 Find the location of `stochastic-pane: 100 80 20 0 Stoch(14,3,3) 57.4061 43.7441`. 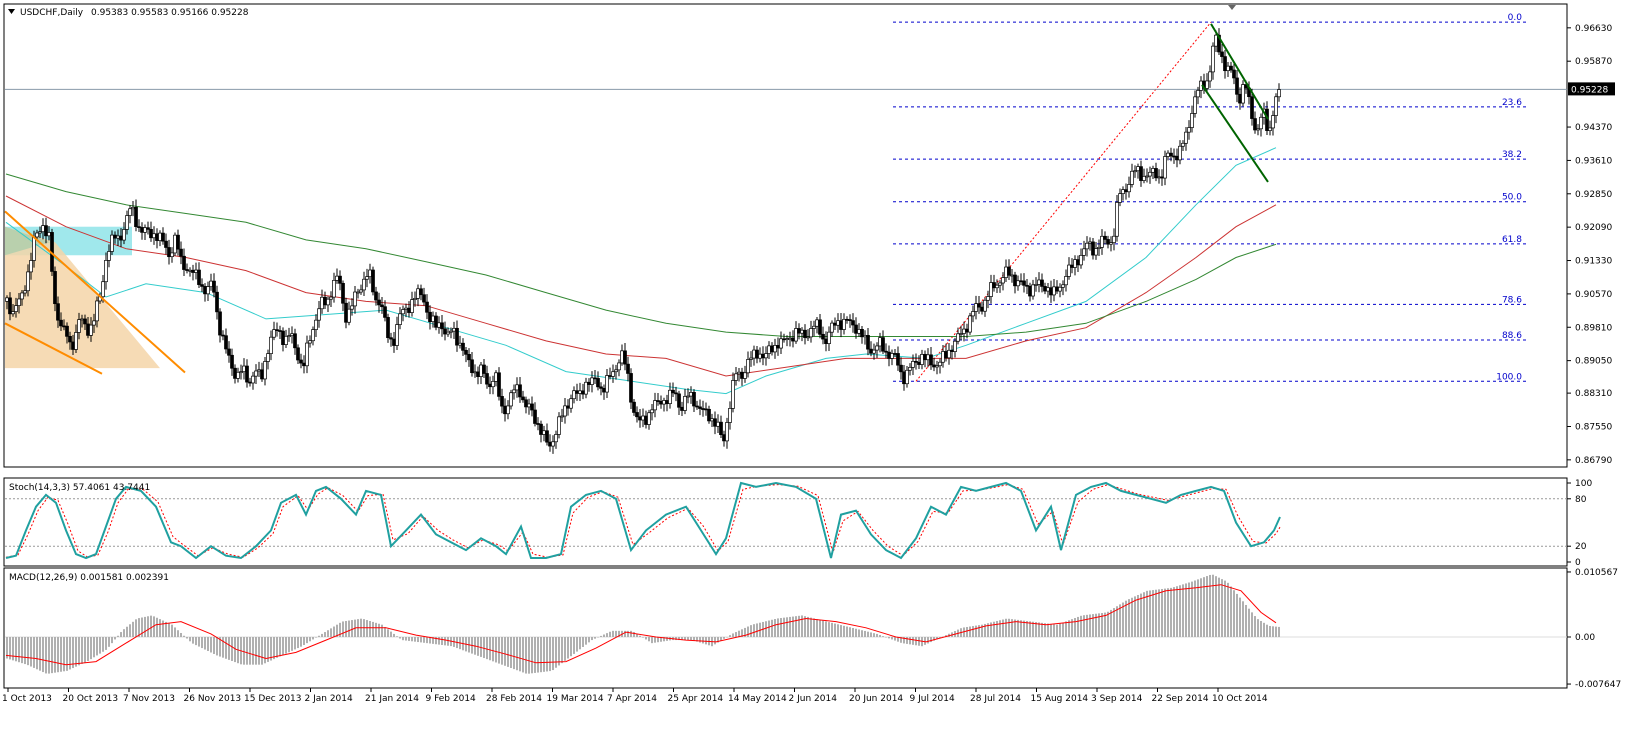

stochastic-pane: 100 80 20 0 Stoch(14,3,3) 57.4061 43.7441 is located at coordinates (797, 522).